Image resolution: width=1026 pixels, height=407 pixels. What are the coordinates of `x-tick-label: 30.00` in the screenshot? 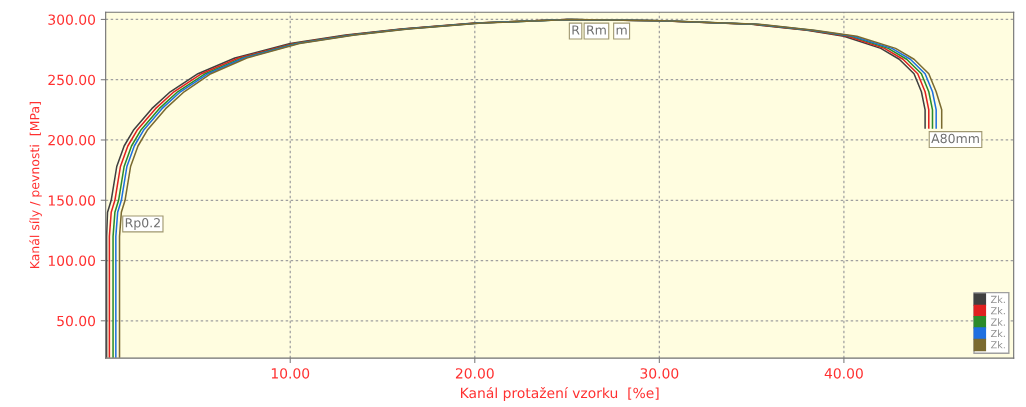 It's located at (659, 373).